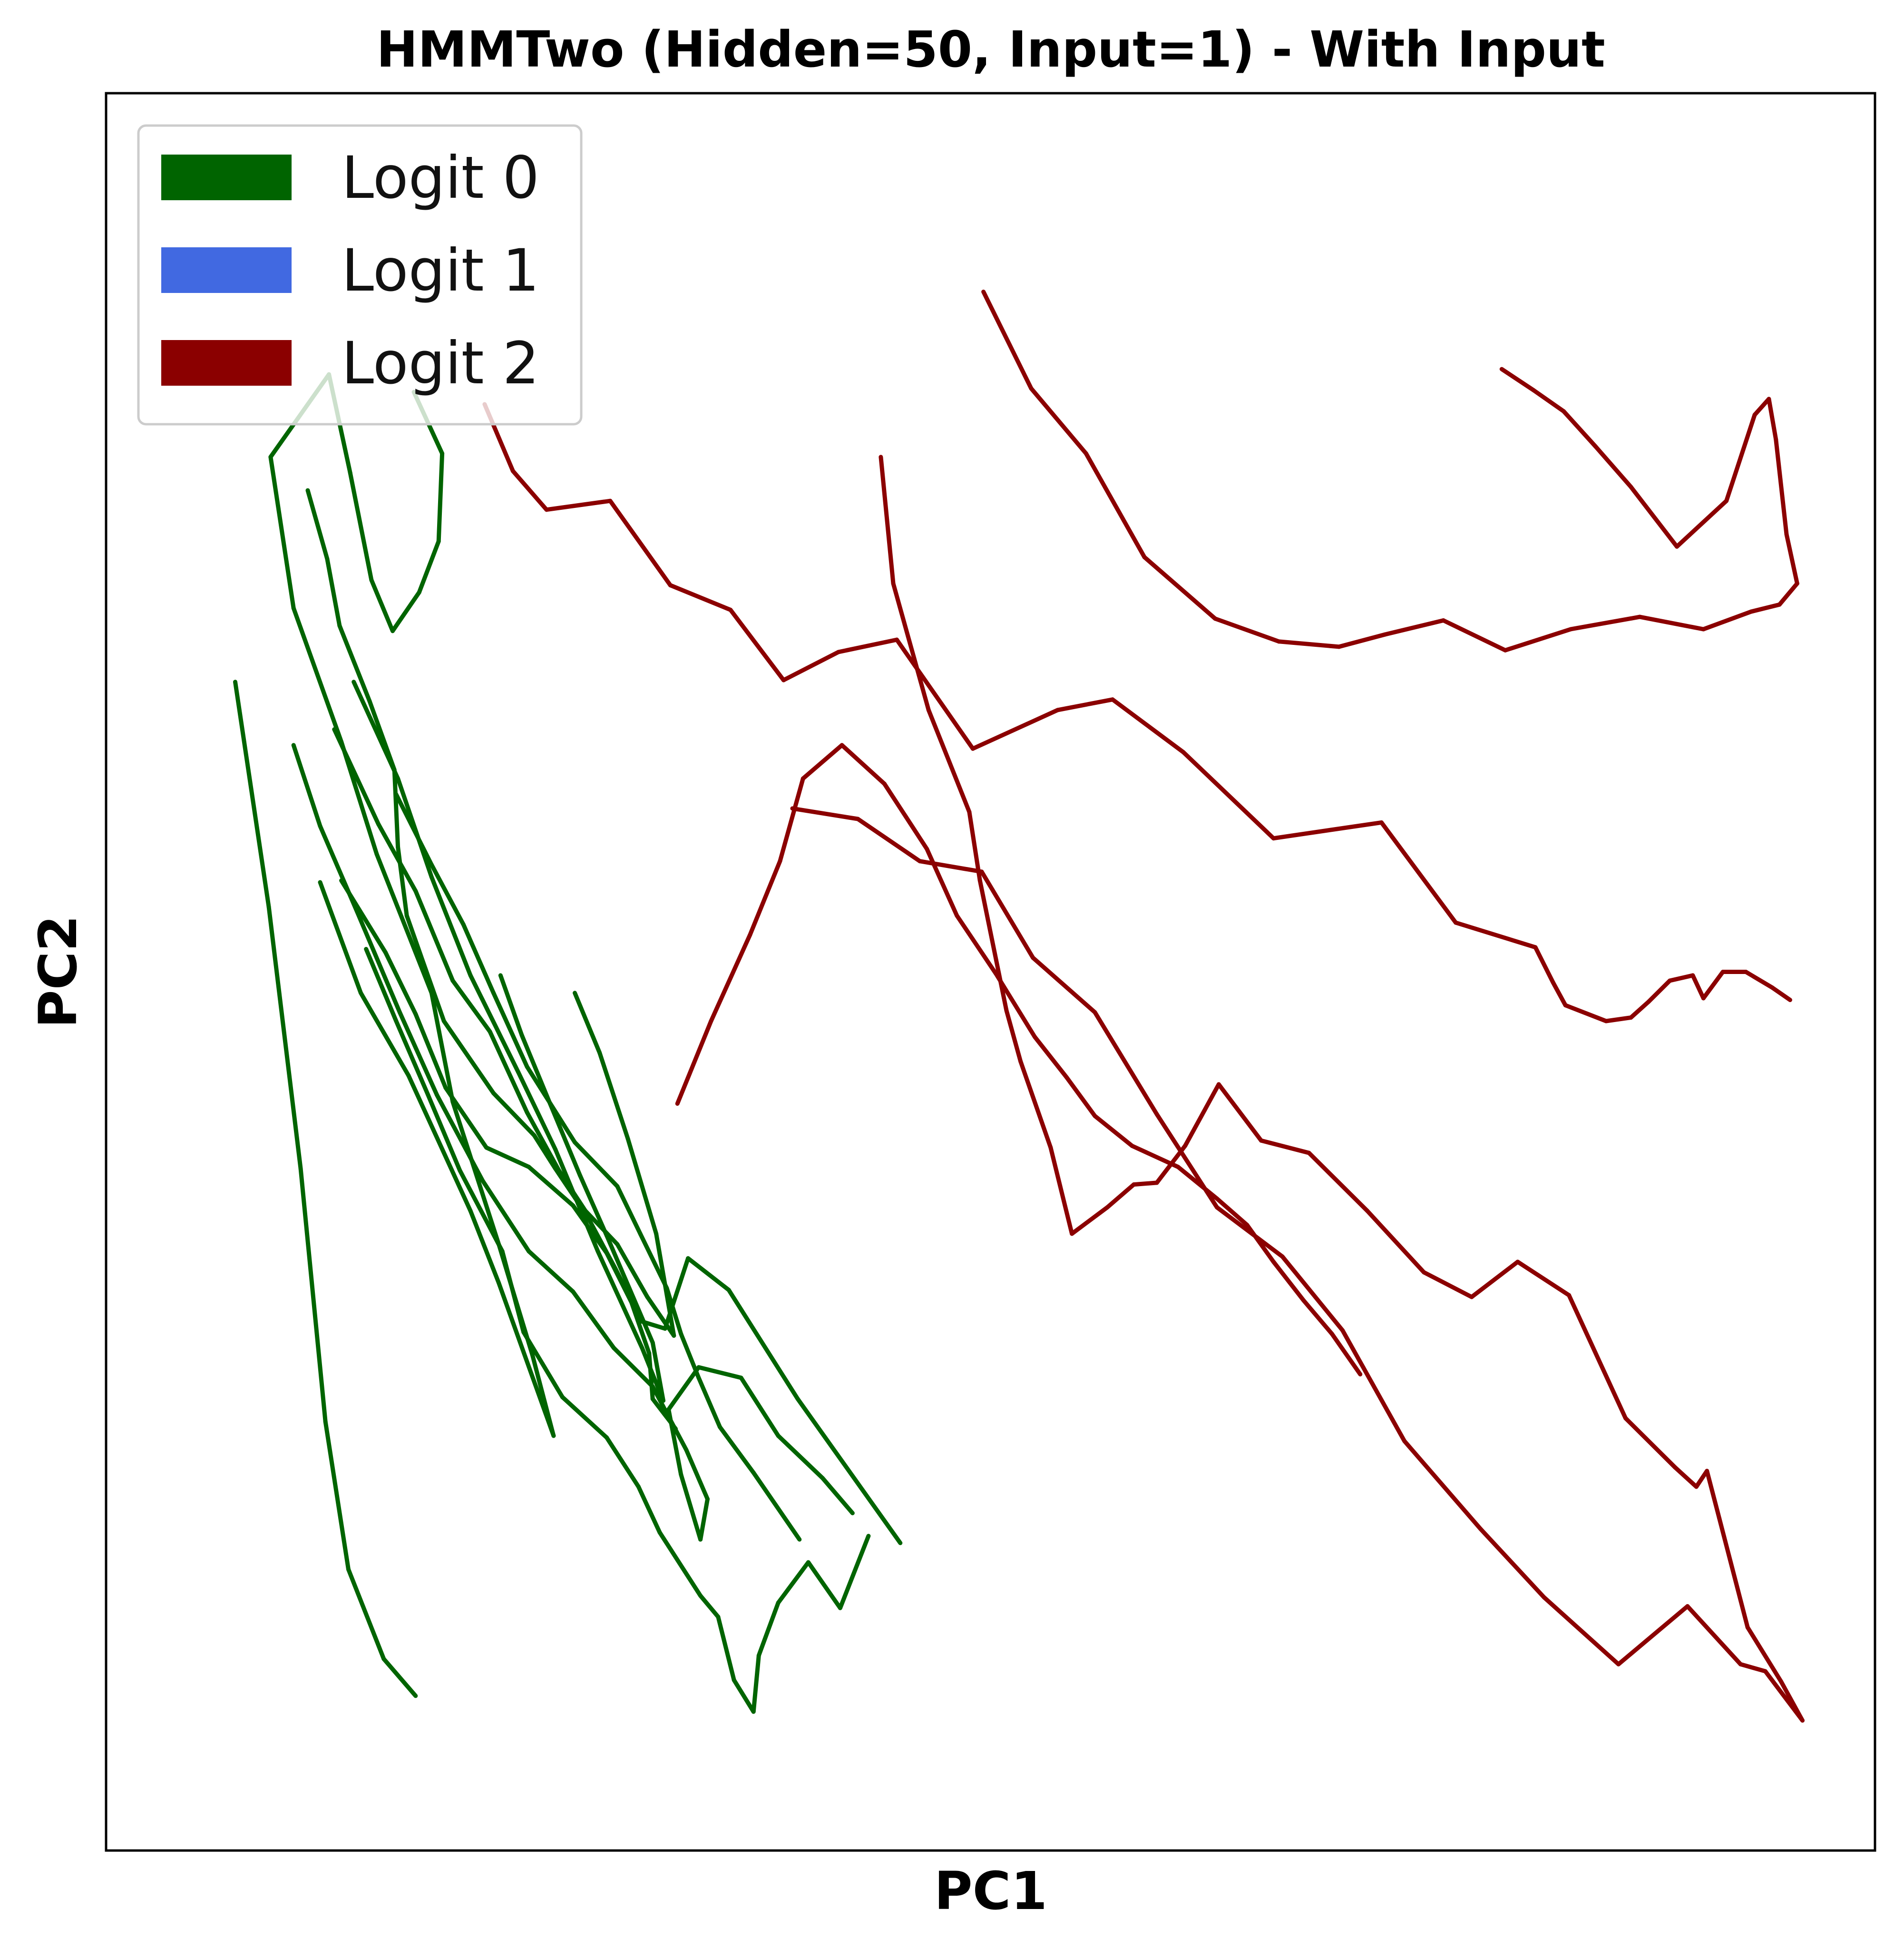  Describe the element at coordinates (440, 270) in the screenshot. I see `legend-label-logit-1: Logit 1` at that location.